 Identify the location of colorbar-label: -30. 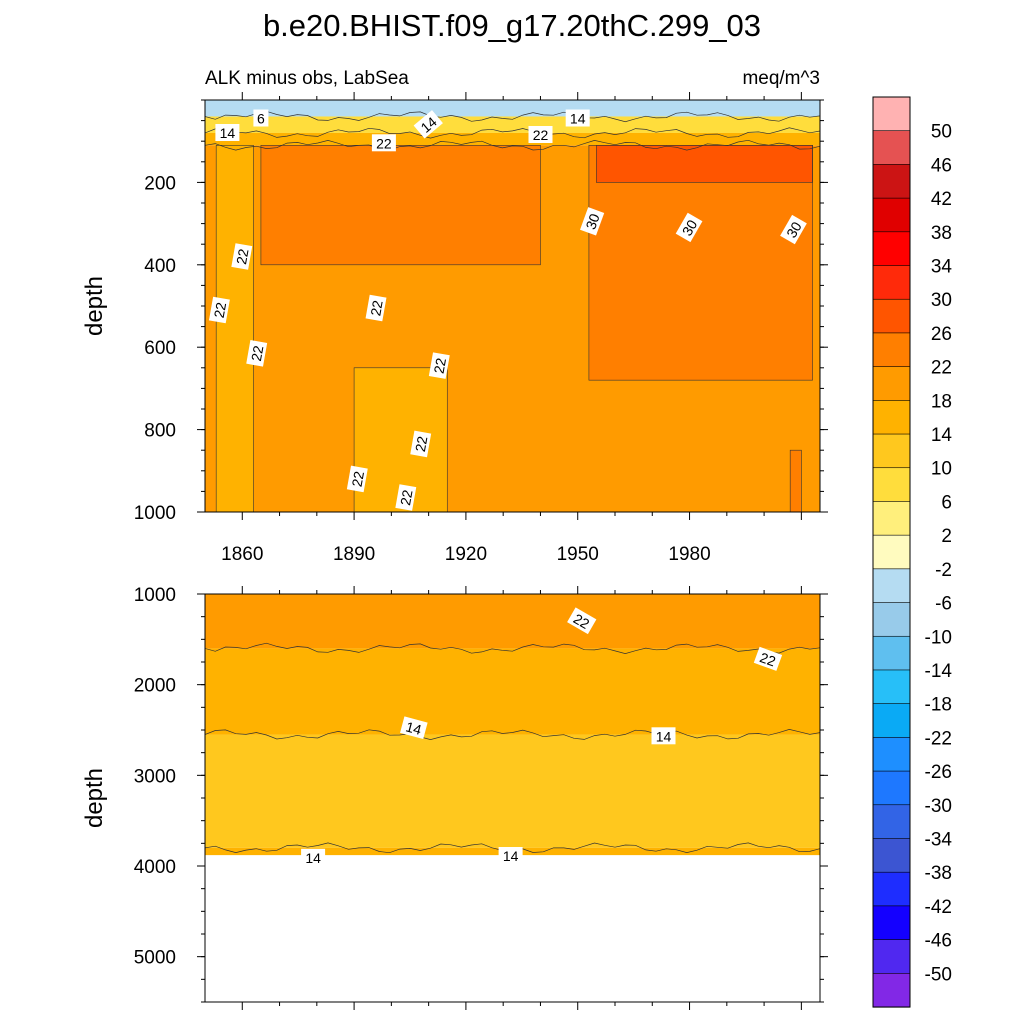
(938, 806).